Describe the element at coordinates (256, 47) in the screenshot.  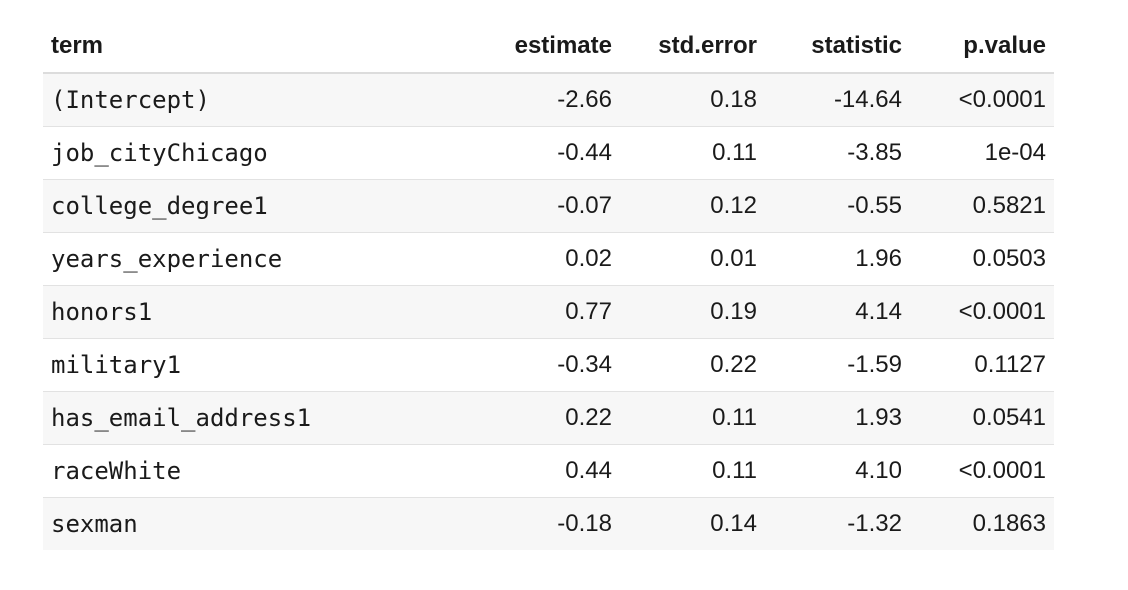
I see `header-term: term` at that location.